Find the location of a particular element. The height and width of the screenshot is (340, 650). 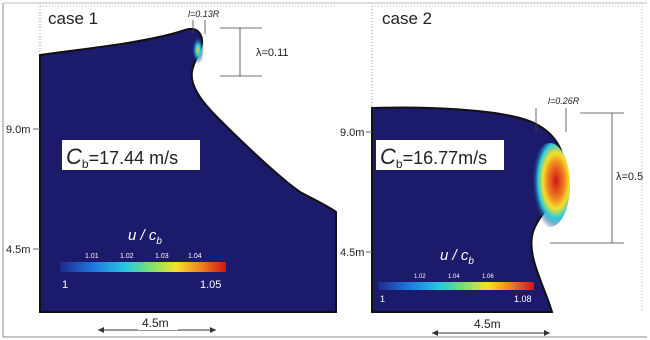

panel1-velocity-highlight is located at coordinates (198, 50).